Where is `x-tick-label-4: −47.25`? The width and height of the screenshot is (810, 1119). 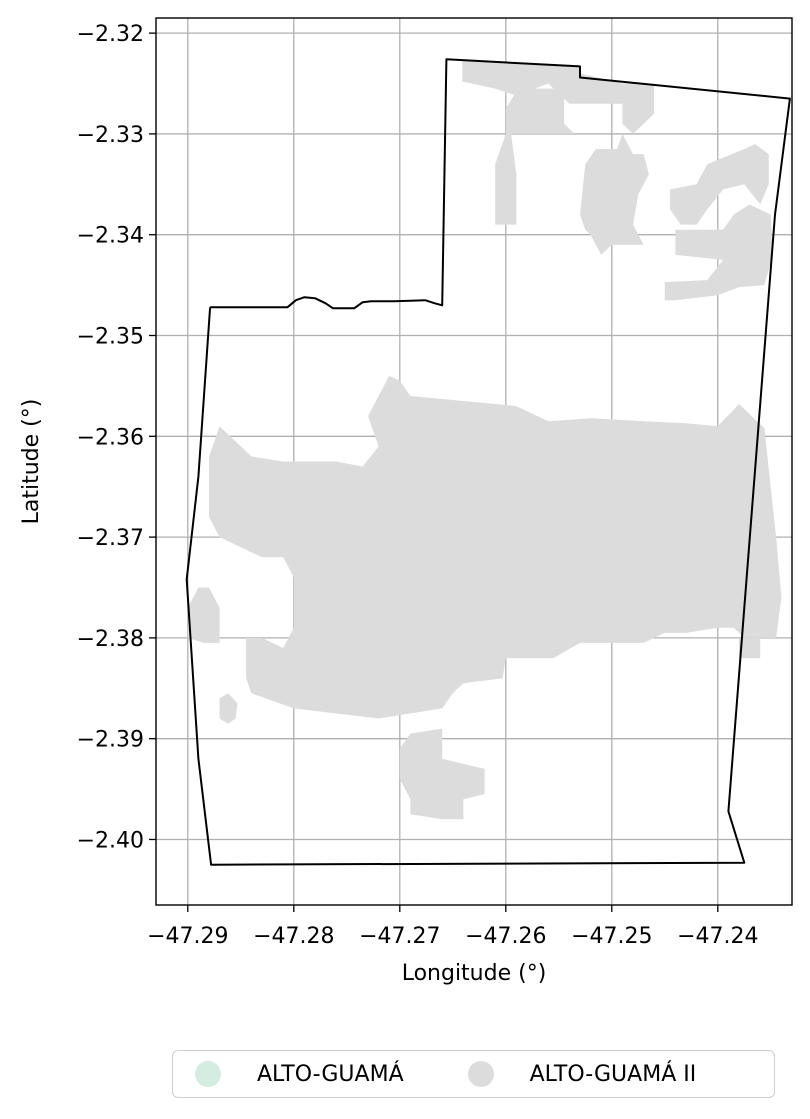
x-tick-label-4: −47.25 is located at coordinates (611, 936).